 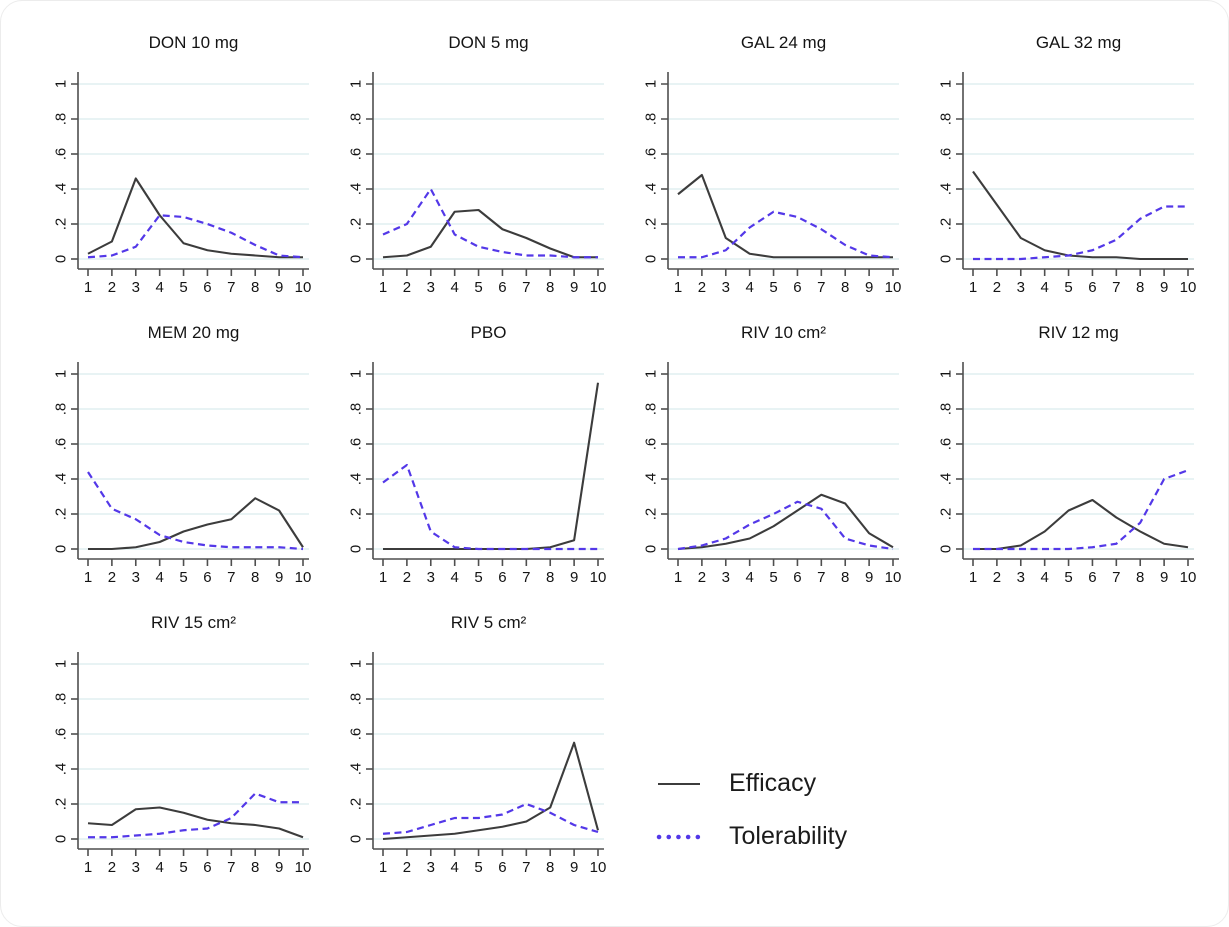 I want to click on panel-title: RIV 12 mg, so click(x=1078, y=332).